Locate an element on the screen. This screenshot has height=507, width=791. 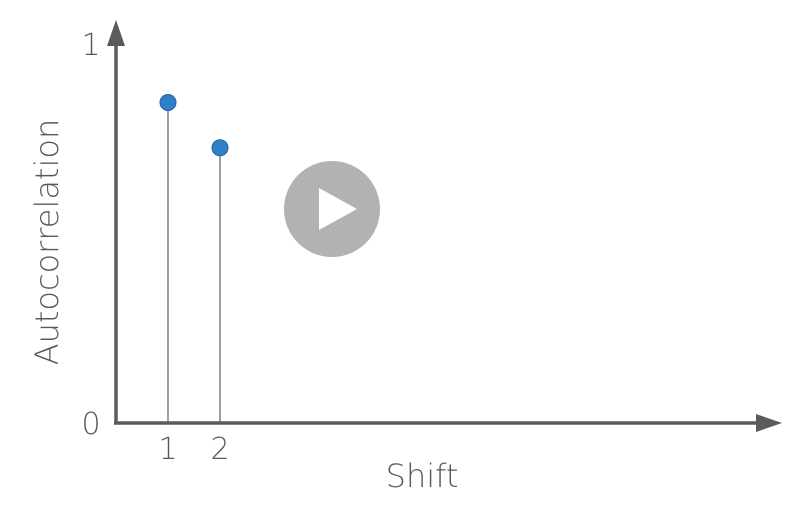
y-axis-title: Autocorrelation is located at coordinates (47, 242).